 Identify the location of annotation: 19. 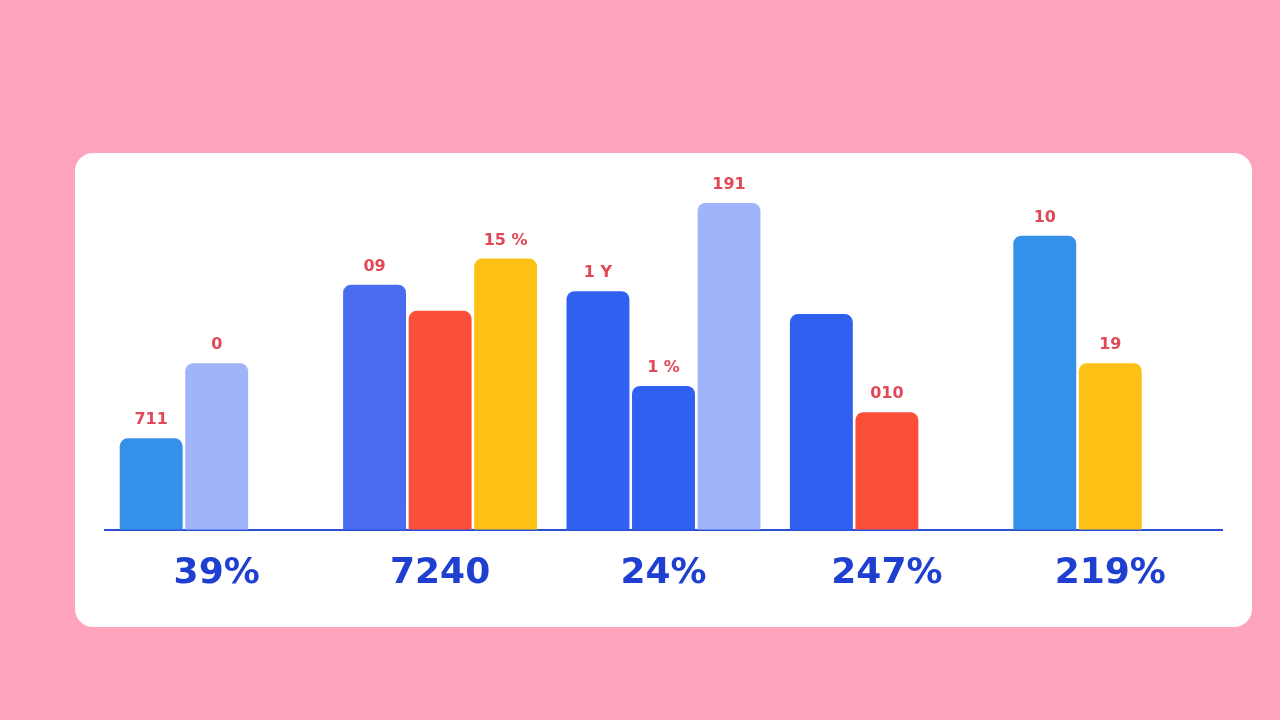
(1110, 344).